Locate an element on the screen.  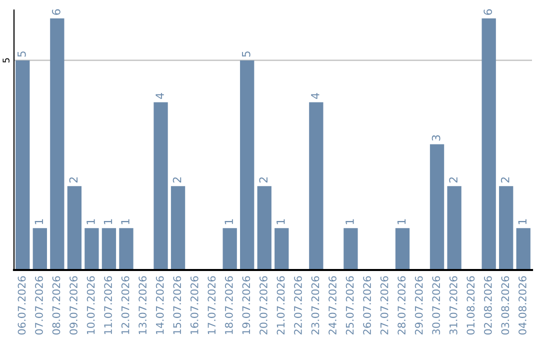
x-tick-label: 02.08.2026 is located at coordinates (488, 305).